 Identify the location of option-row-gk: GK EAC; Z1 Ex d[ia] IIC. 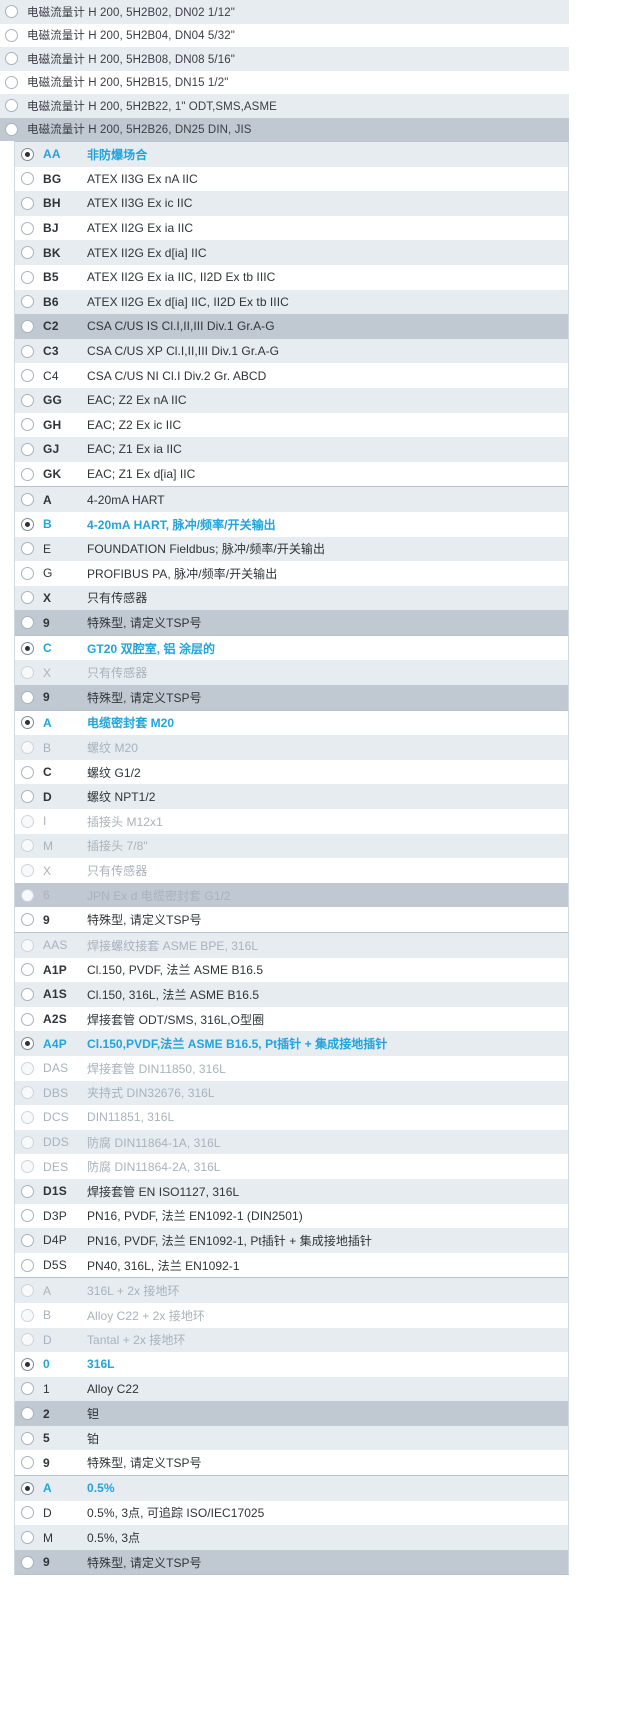
(291, 474).